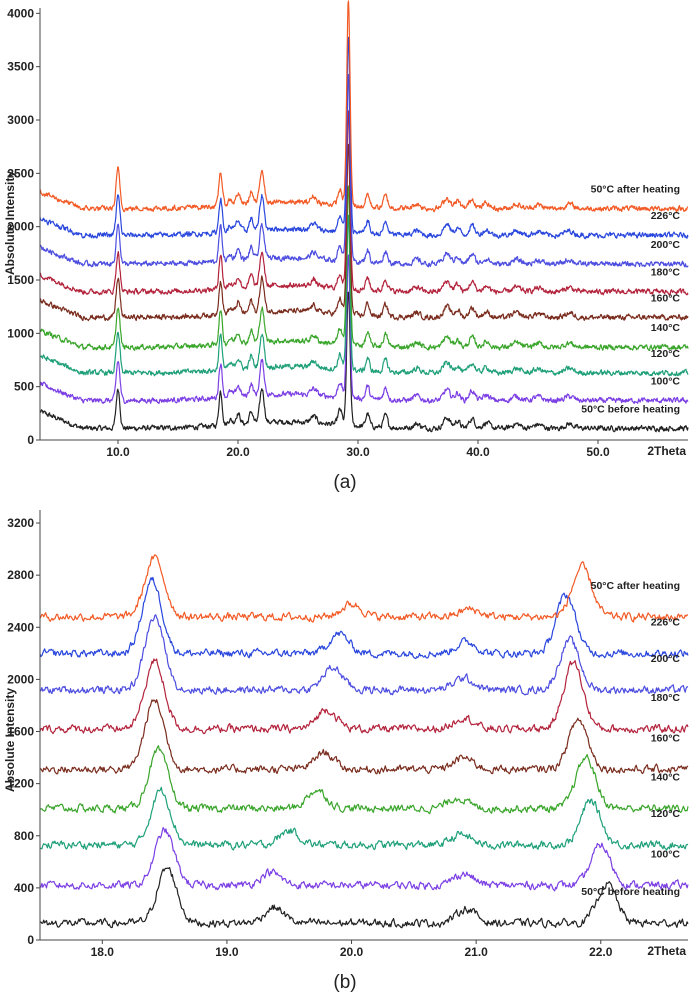 The image size is (691, 998). I want to click on y-tick-label: 500, so click(24, 387).